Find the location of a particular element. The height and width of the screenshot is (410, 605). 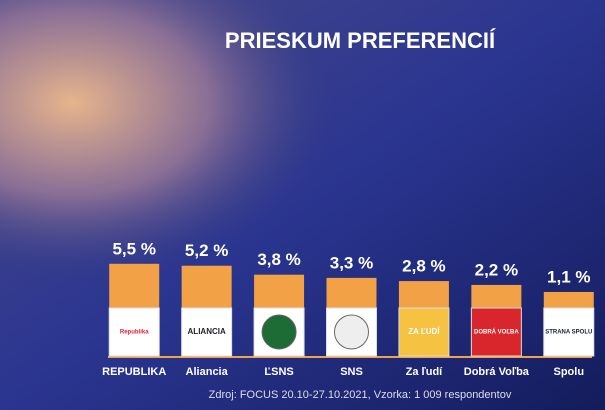

value-label: 5,2 % is located at coordinates (206, 250).